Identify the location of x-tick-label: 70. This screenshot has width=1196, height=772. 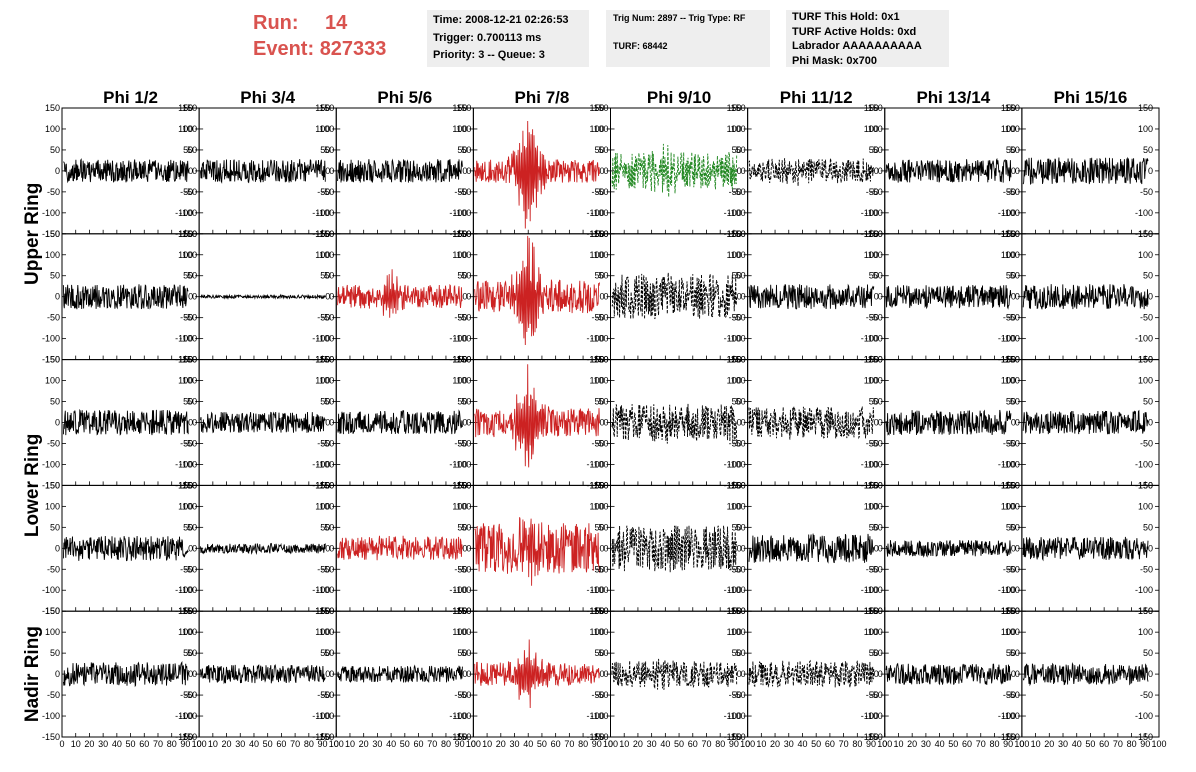
(844, 744).